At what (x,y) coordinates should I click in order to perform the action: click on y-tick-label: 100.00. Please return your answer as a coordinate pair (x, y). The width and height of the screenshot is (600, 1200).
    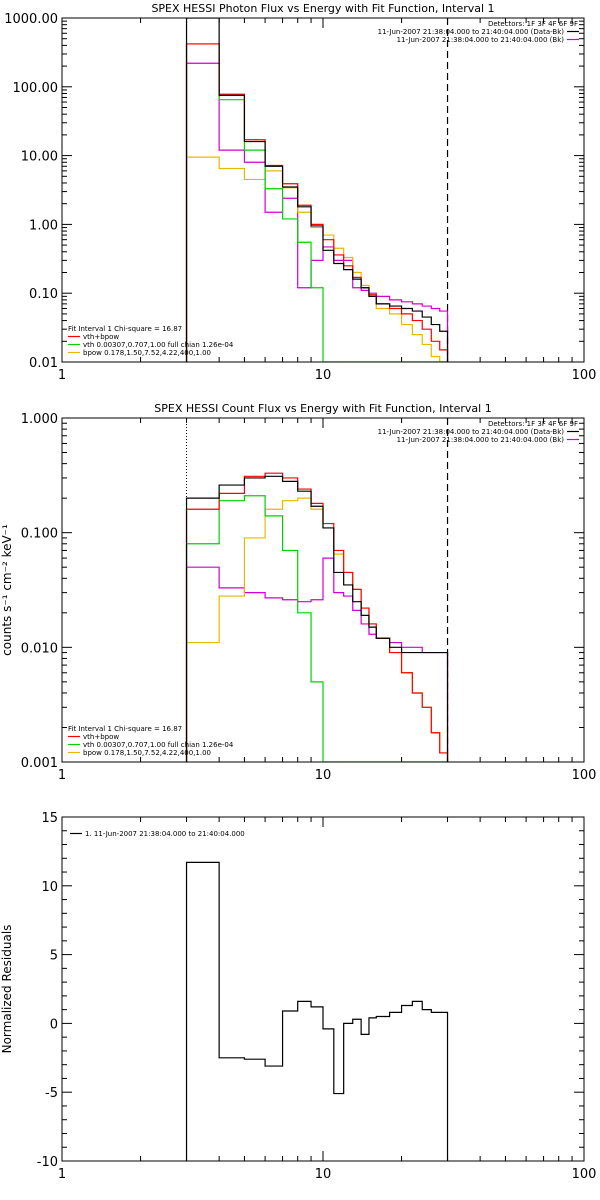
    Looking at the image, I should click on (36, 88).